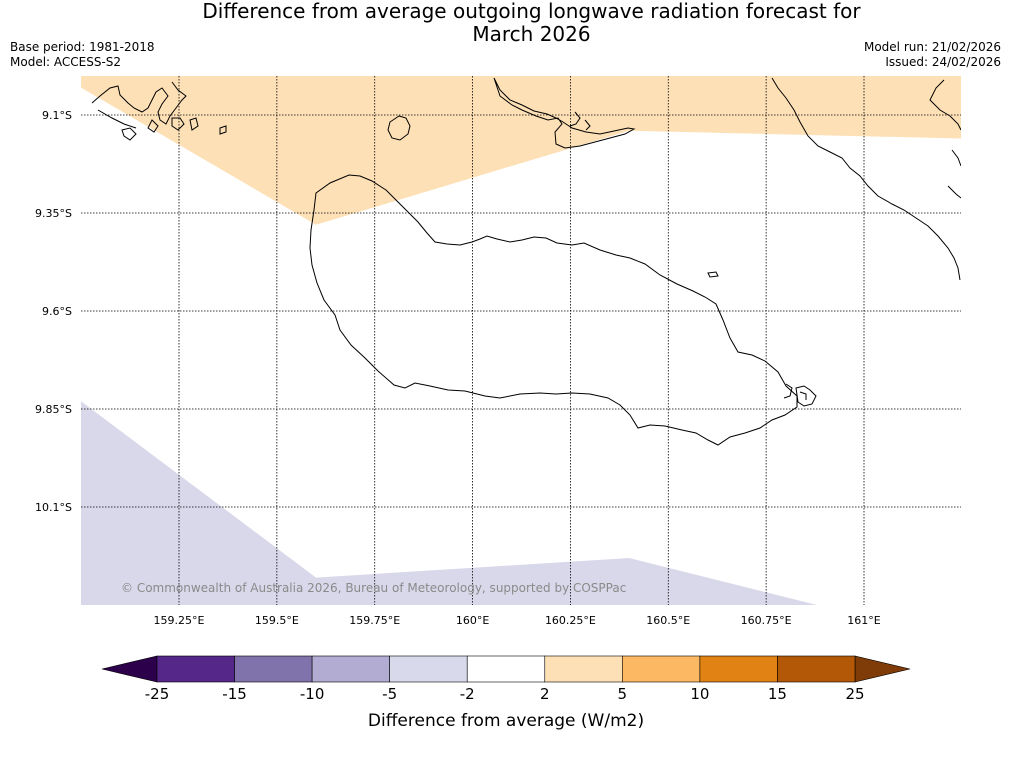  I want to click on issued-text: Issued: 24/02/2026, so click(943, 62).